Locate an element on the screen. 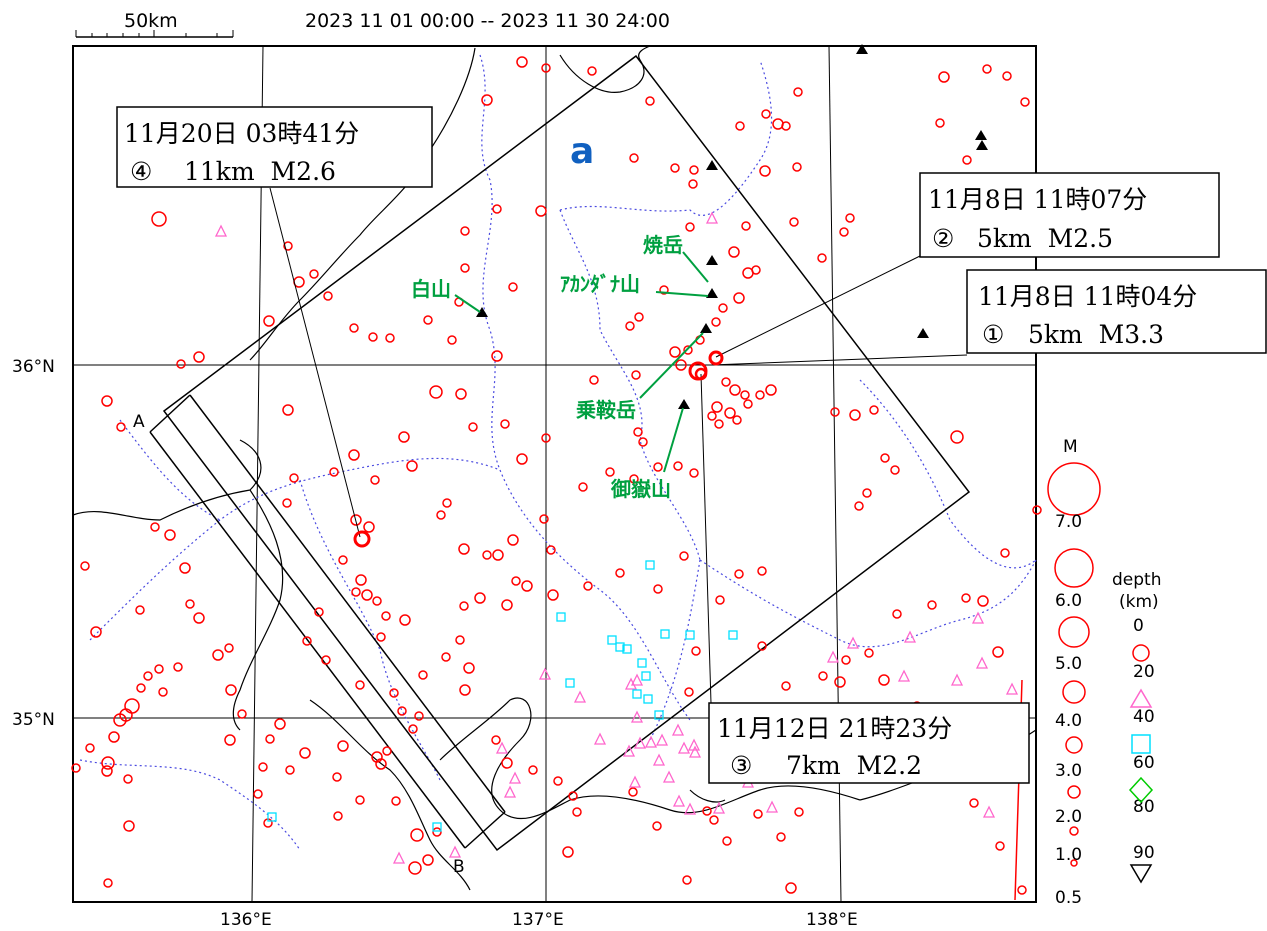 The height and width of the screenshot is (931, 1267). event-1-date: 11月8日 11時04分 is located at coordinates (1087, 296).